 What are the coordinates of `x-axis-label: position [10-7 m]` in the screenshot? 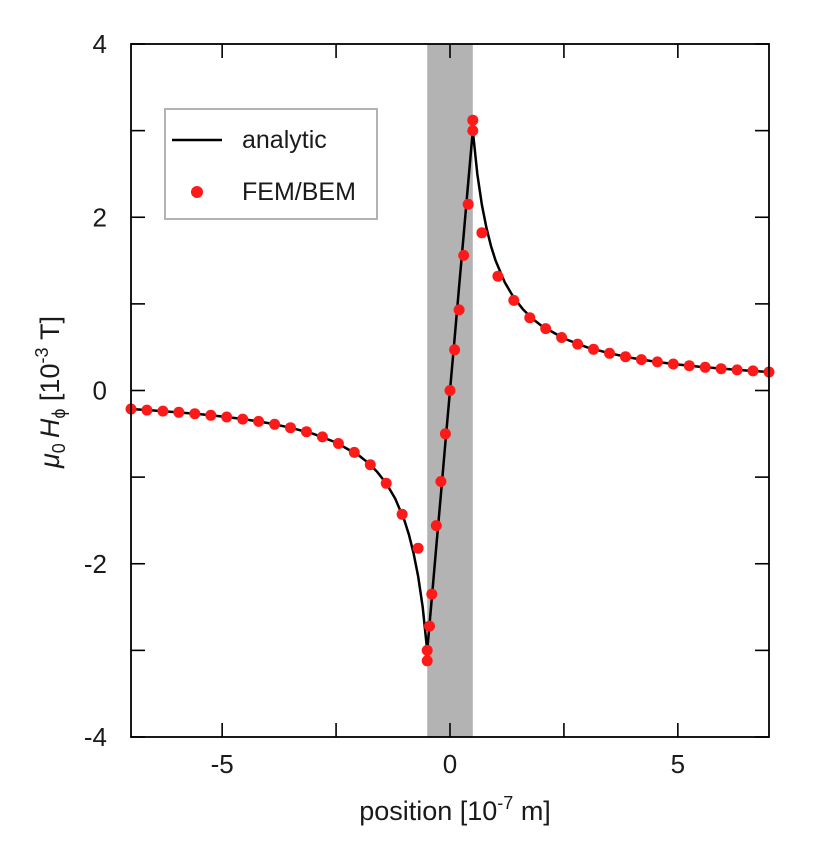 It's located at (455, 809).